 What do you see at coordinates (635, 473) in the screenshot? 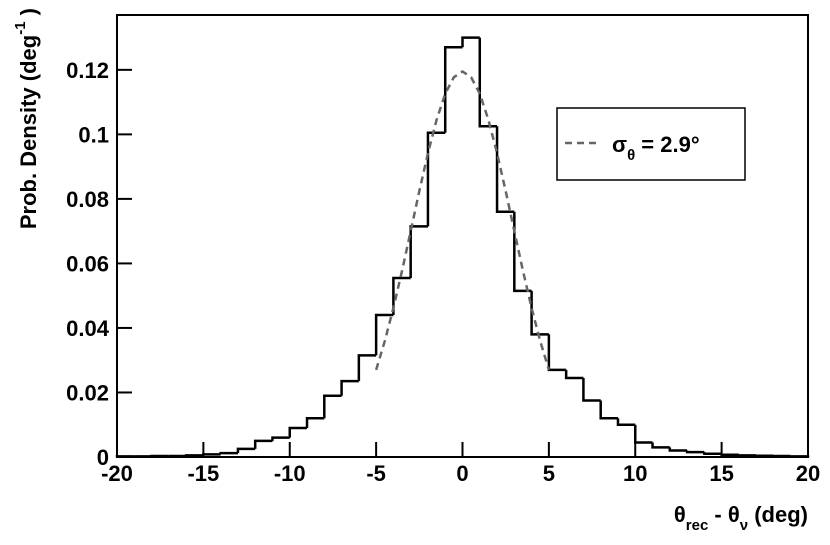
I see `x-tick-label: 10` at bounding box center [635, 473].